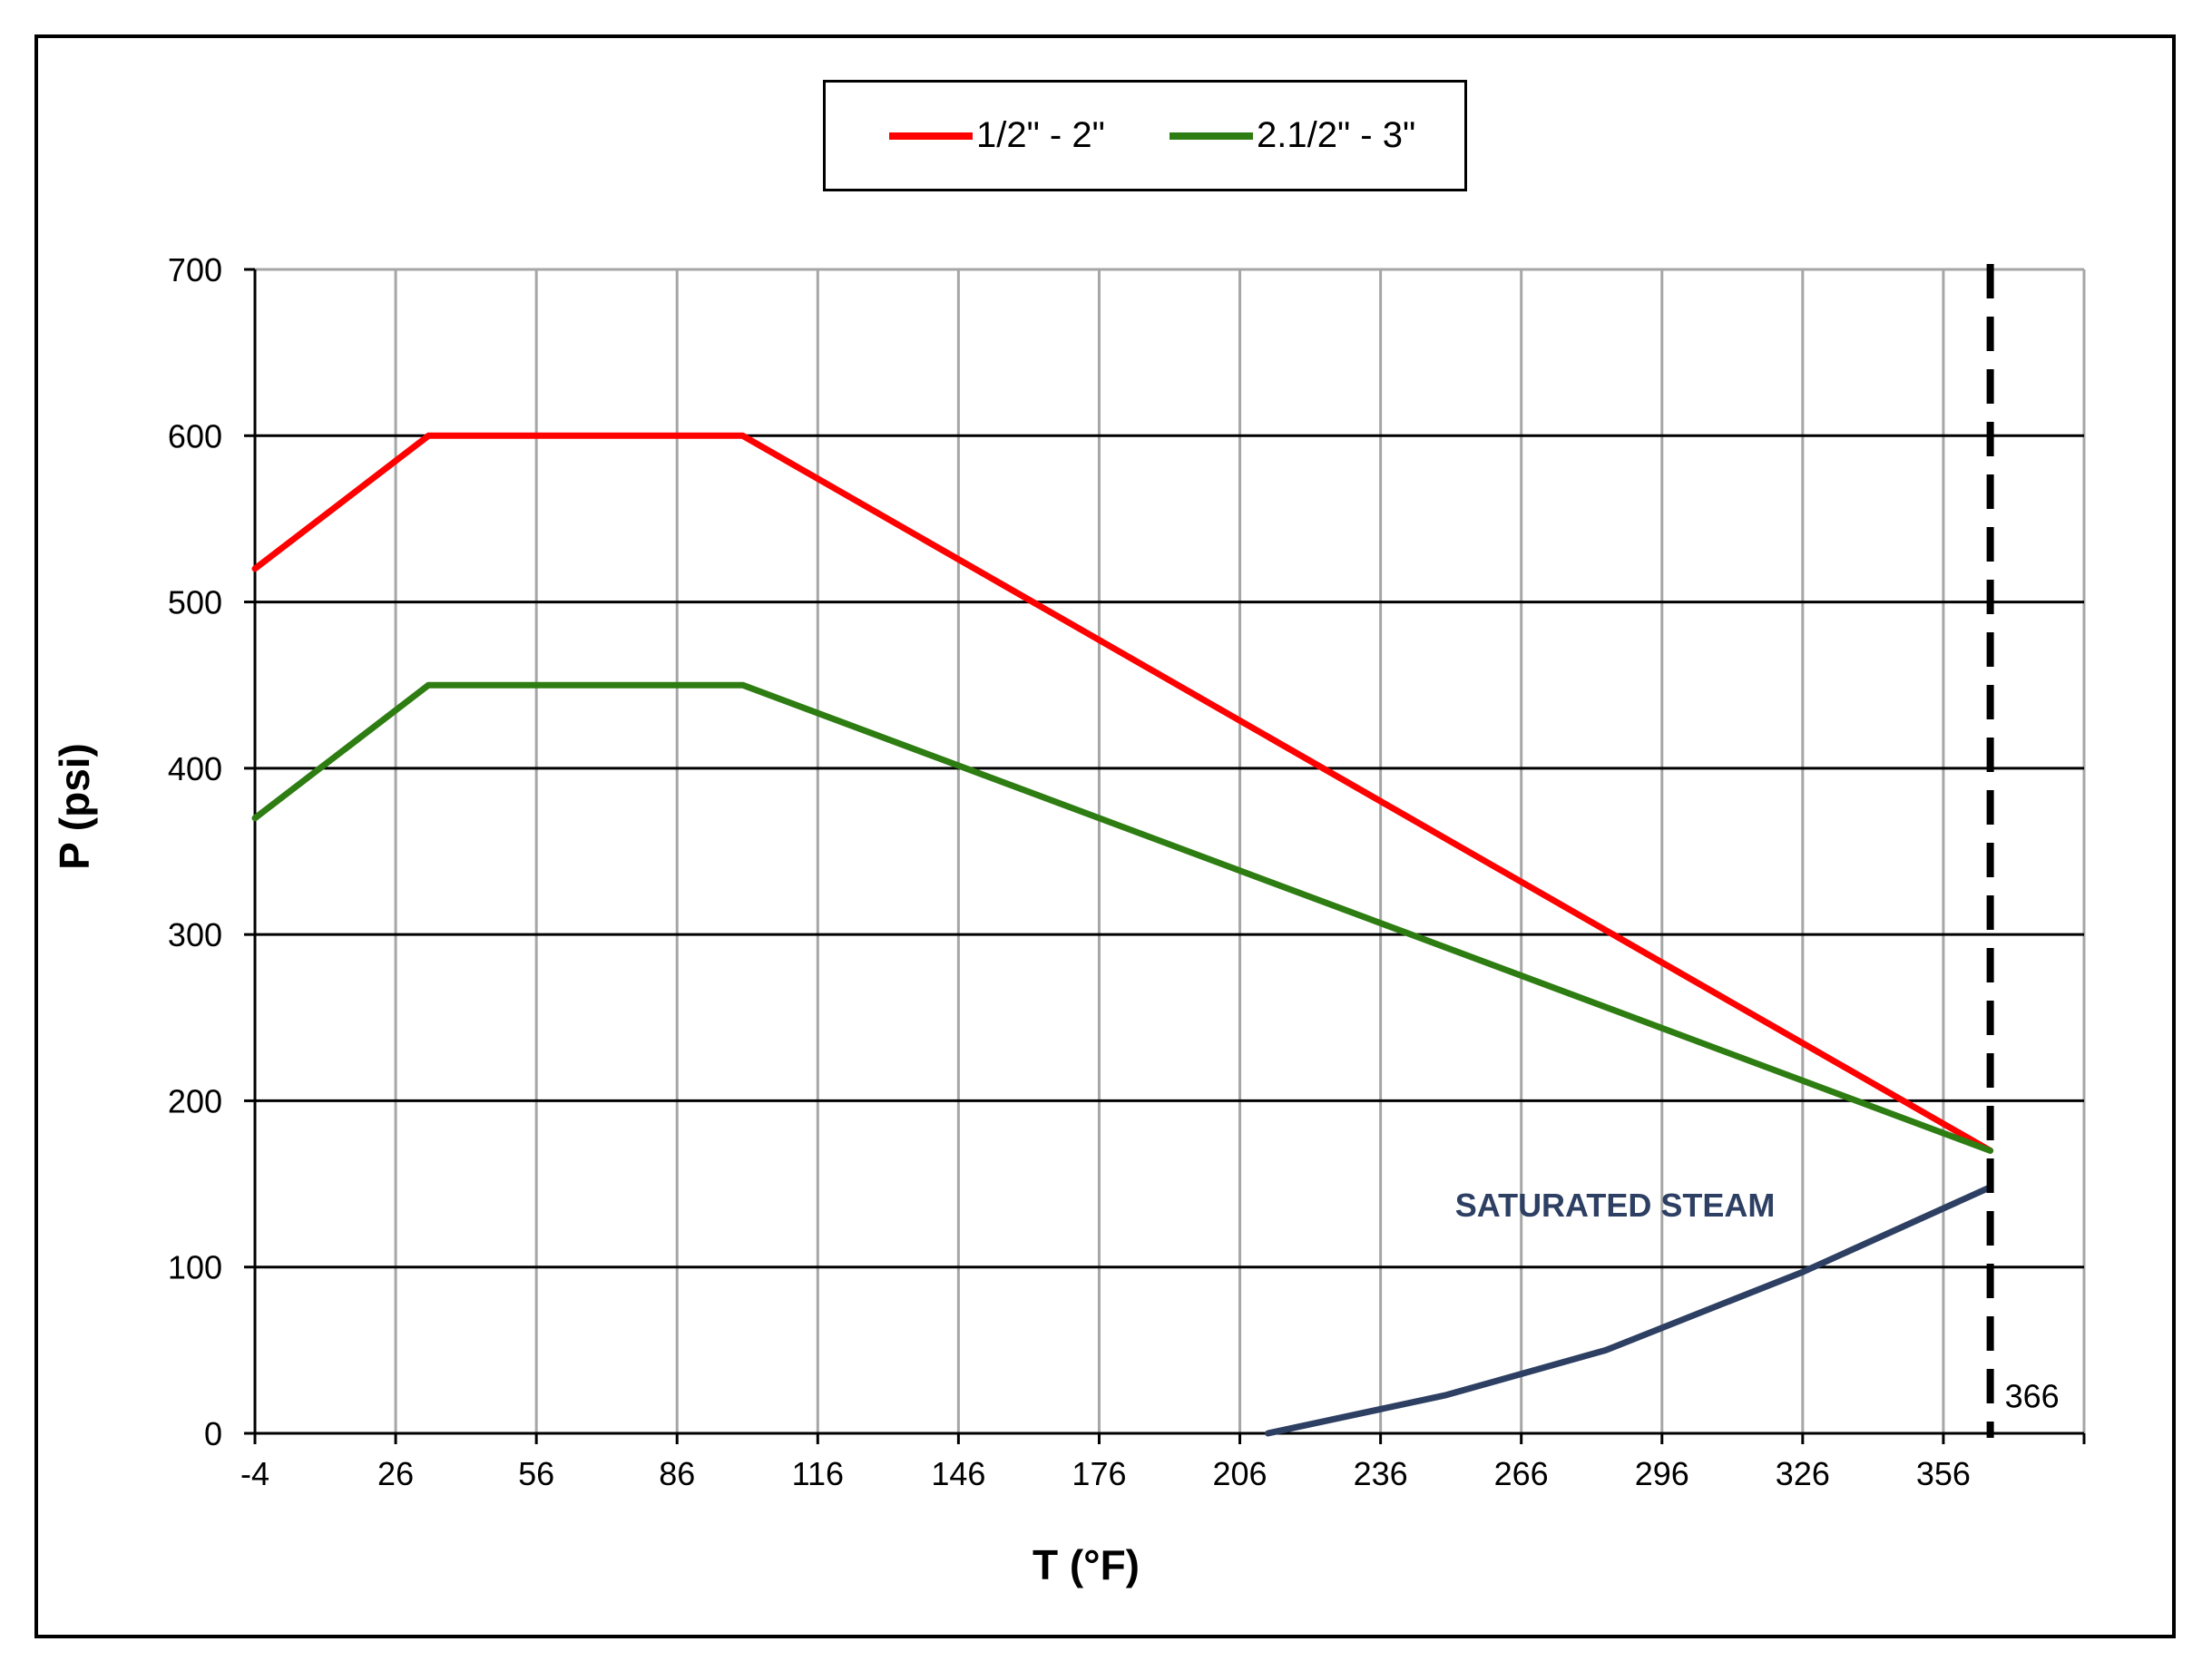  I want to click on legend-label-series-1: 1/2" - 2", so click(1040, 135).